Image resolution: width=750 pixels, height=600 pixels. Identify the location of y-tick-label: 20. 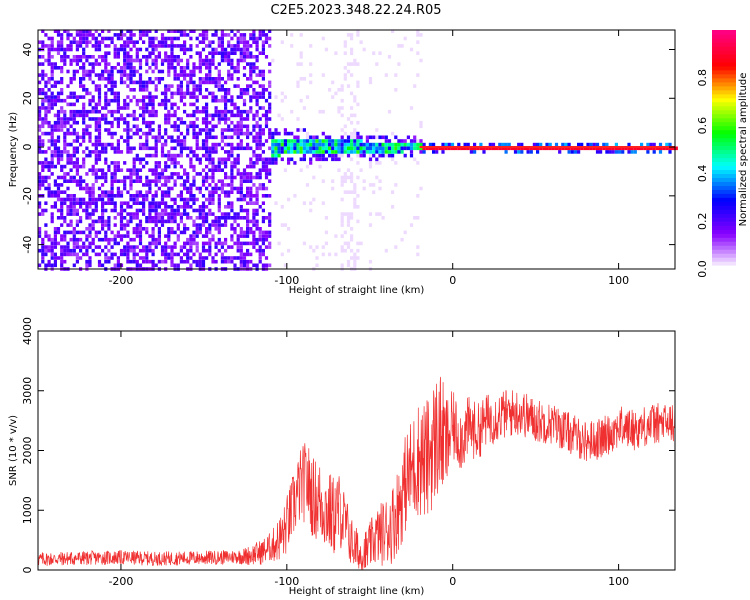
(27, 98).